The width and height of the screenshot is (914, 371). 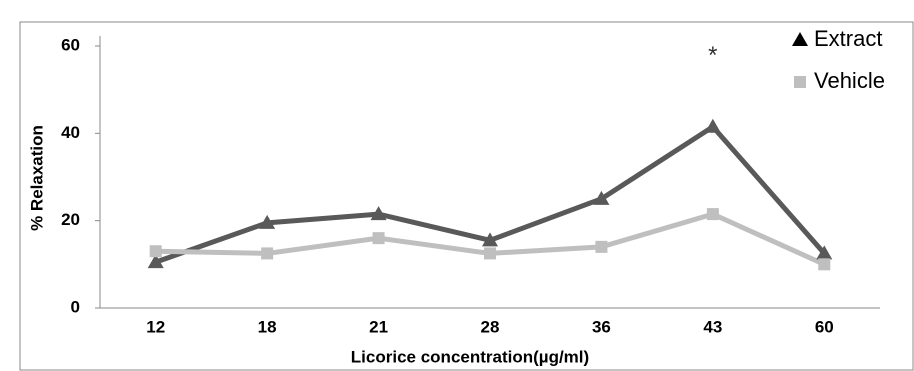 What do you see at coordinates (490, 326) in the screenshot?
I see `x-tick-label: 28` at bounding box center [490, 326].